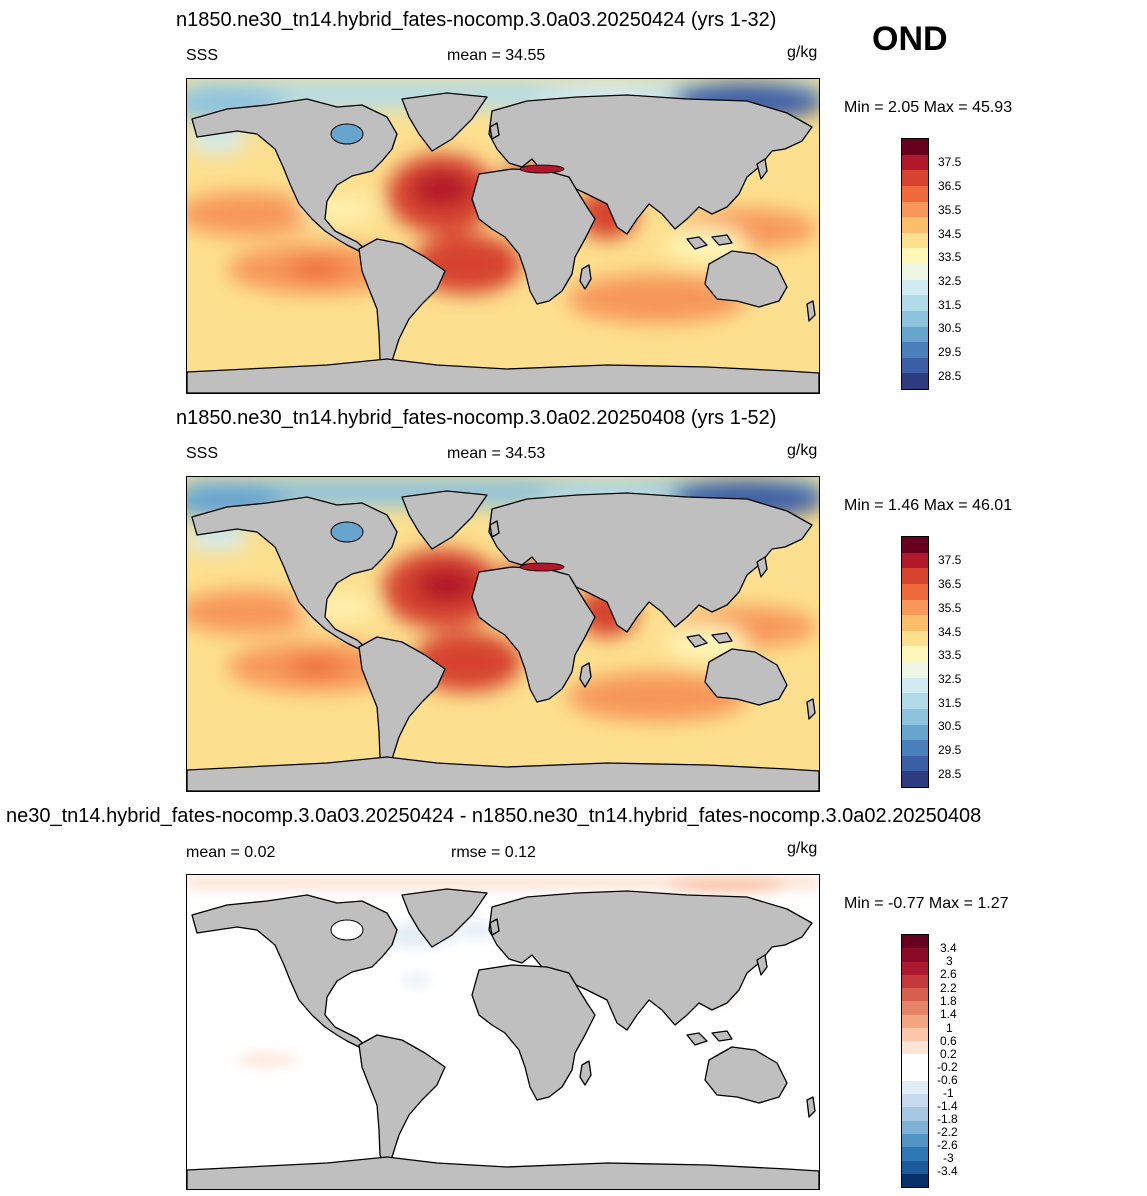 This screenshot has height=1196, width=1147. Describe the element at coordinates (802, 848) in the screenshot. I see `panel-3-units: g/kg` at that location.